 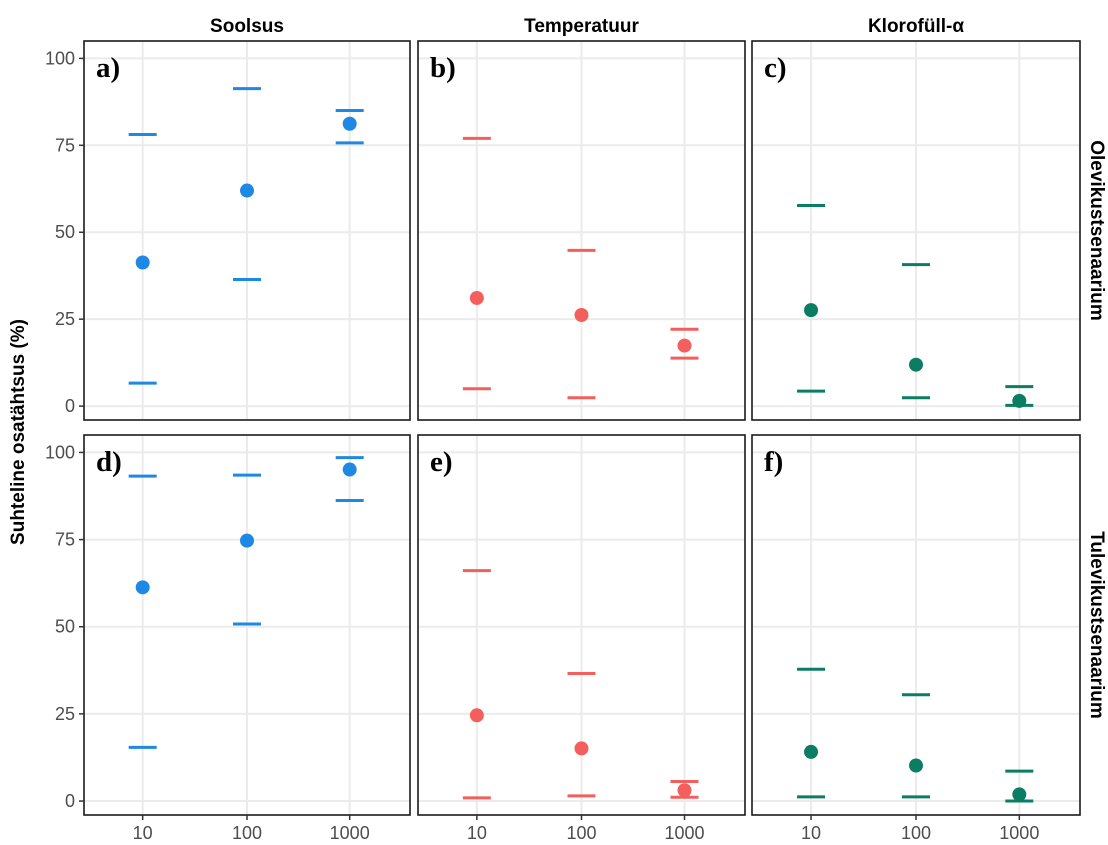 I want to click on strip-label-1: Temperatuur, so click(x=581, y=26).